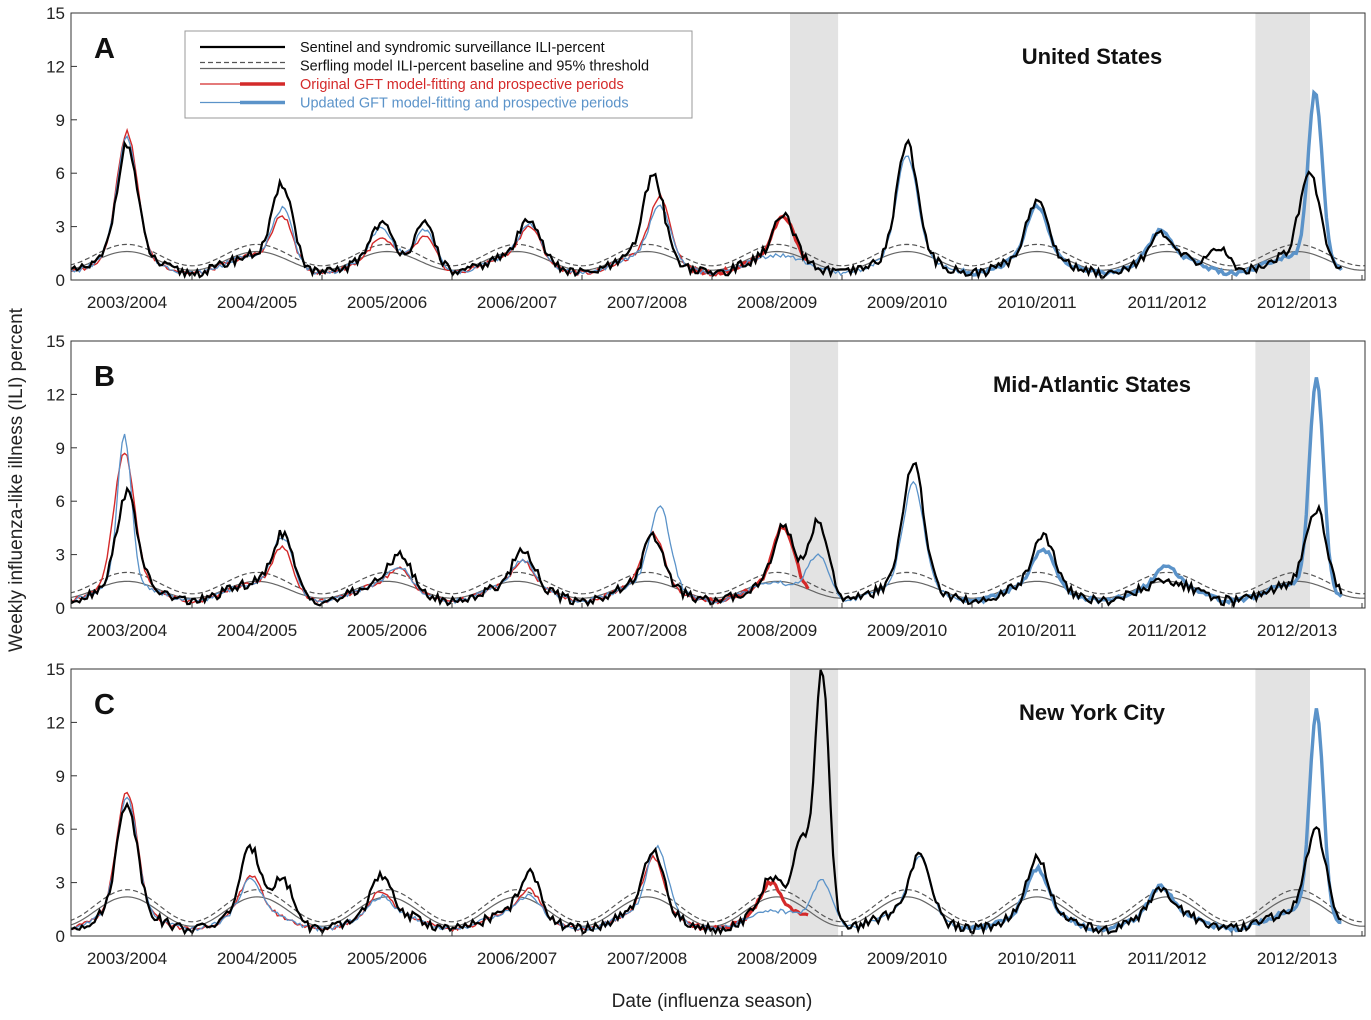 The height and width of the screenshot is (1020, 1371). Describe the element at coordinates (1092, 712) in the screenshot. I see `region-title: New York City` at that location.